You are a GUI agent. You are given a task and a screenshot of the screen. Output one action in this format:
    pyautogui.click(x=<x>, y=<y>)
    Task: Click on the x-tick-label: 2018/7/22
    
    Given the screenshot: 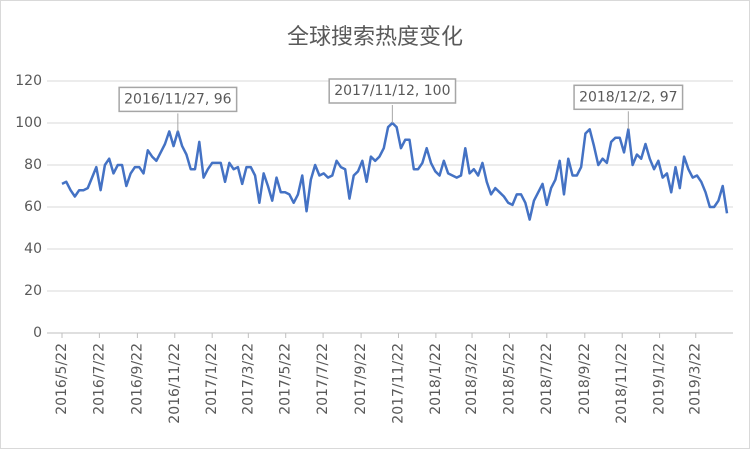 What is the action you would take?
    pyautogui.click(x=547, y=379)
    